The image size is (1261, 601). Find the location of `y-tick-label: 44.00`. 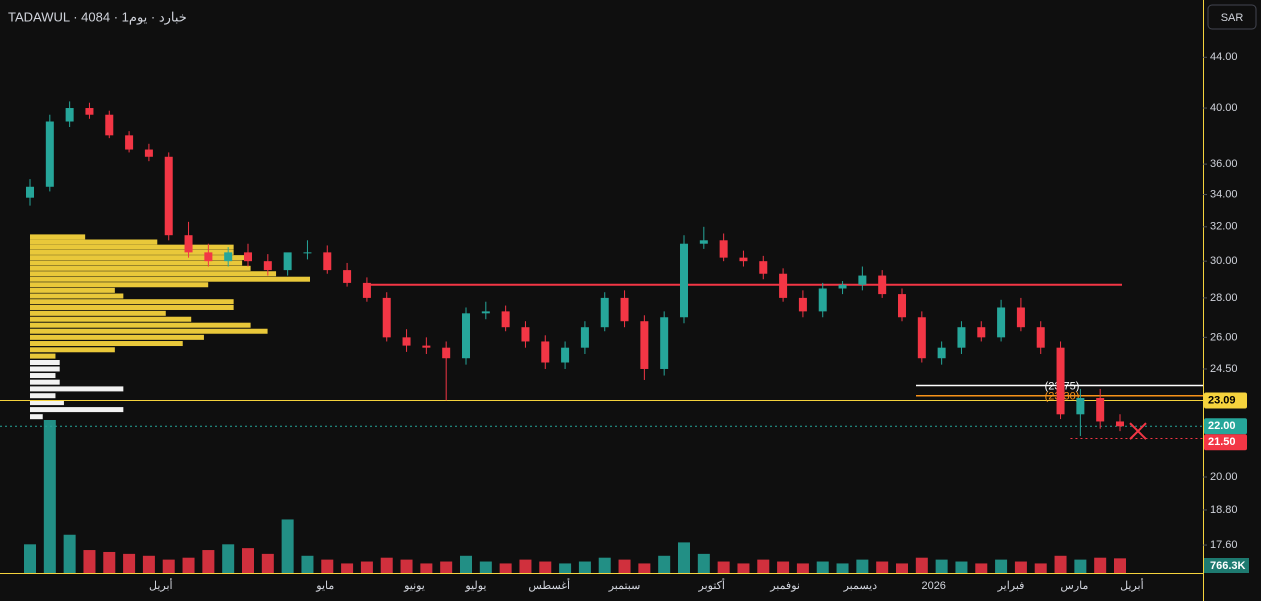

y-tick-label: 44.00 is located at coordinates (1224, 57).